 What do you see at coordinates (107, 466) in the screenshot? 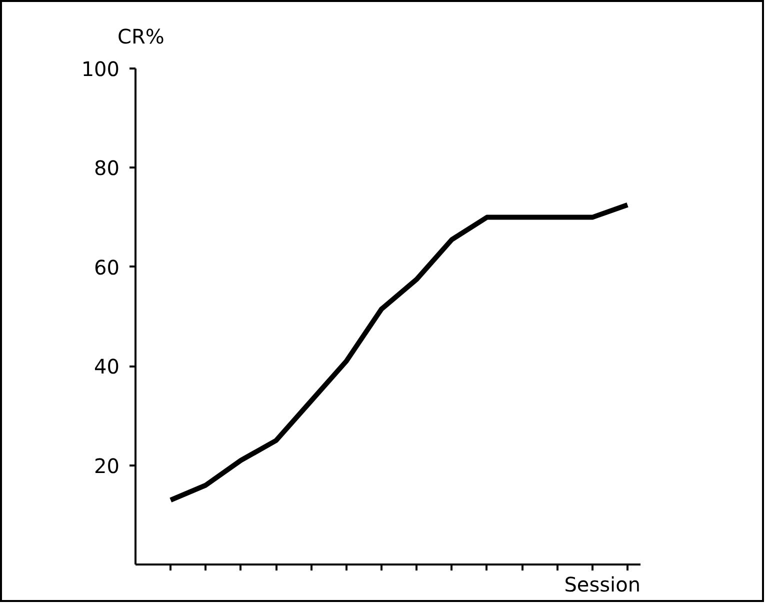
I see `y-tick-label: 20` at bounding box center [107, 466].